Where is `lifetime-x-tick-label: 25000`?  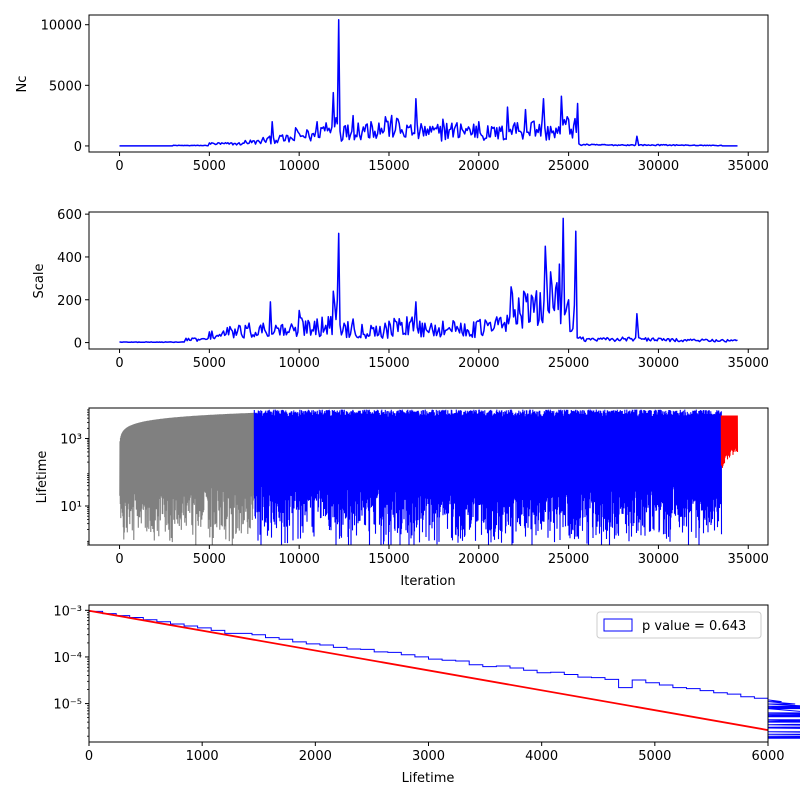 lifetime-x-tick-label: 25000 is located at coordinates (568, 559).